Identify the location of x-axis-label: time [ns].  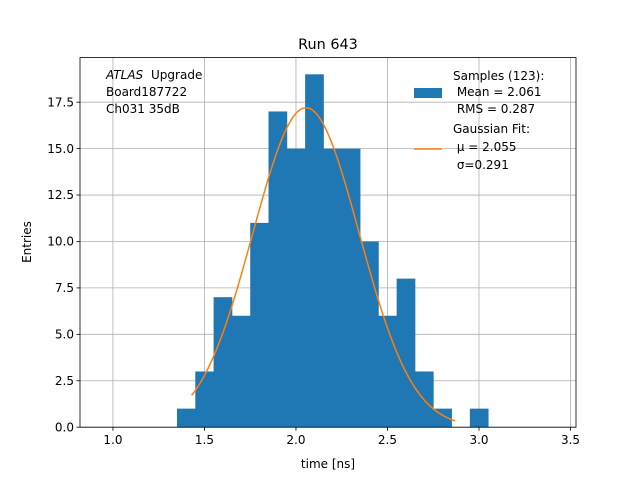
(328, 464).